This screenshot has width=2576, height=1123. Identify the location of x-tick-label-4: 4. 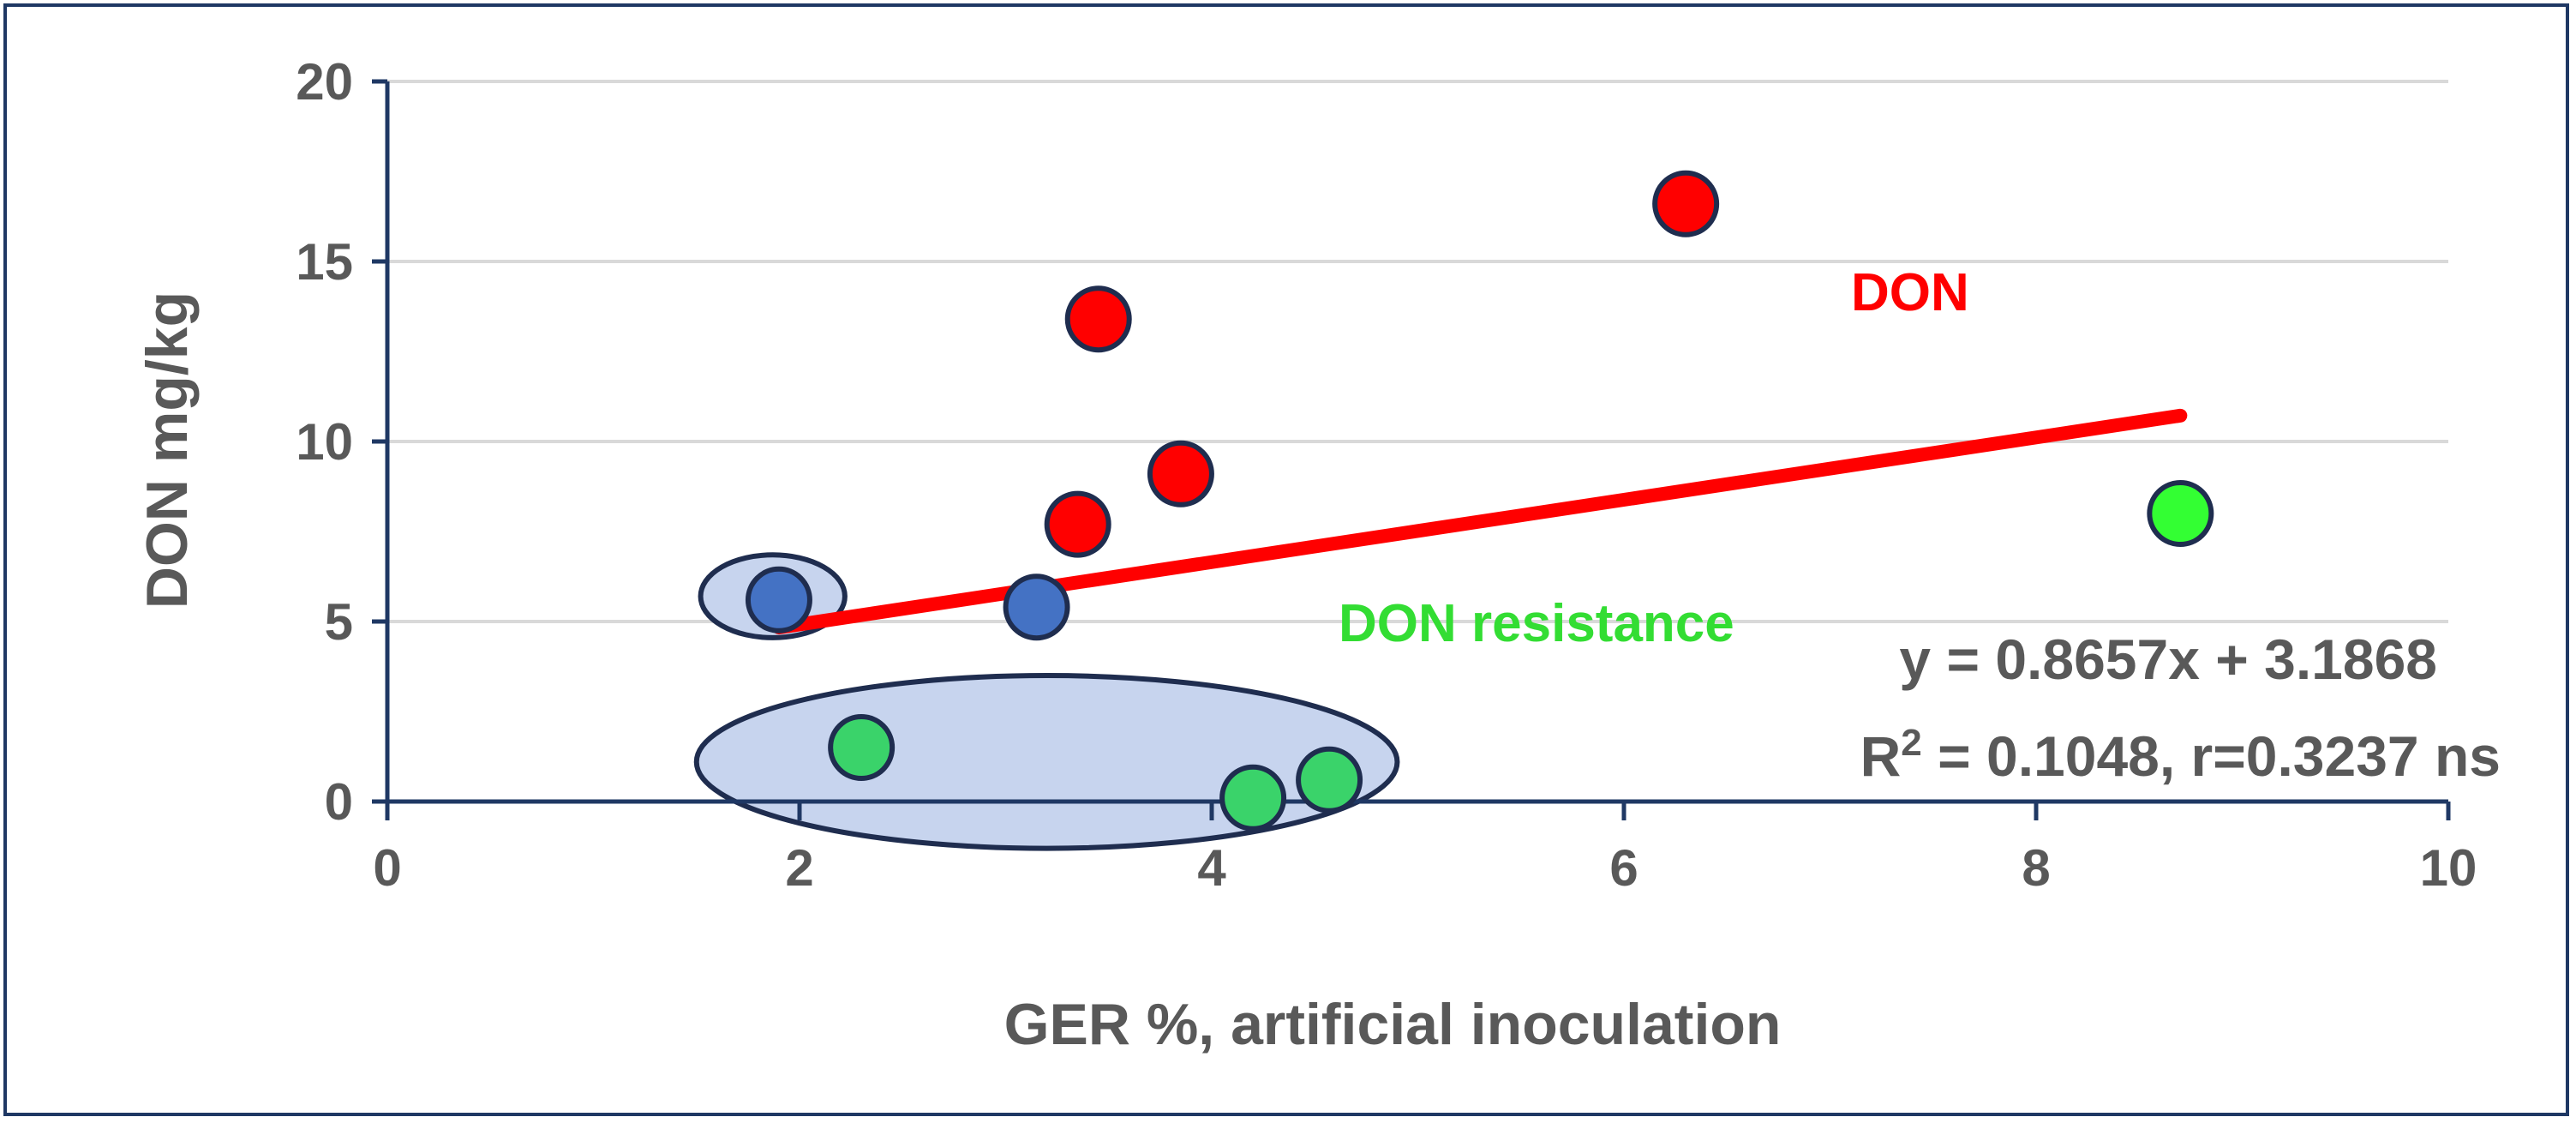
(1211, 868).